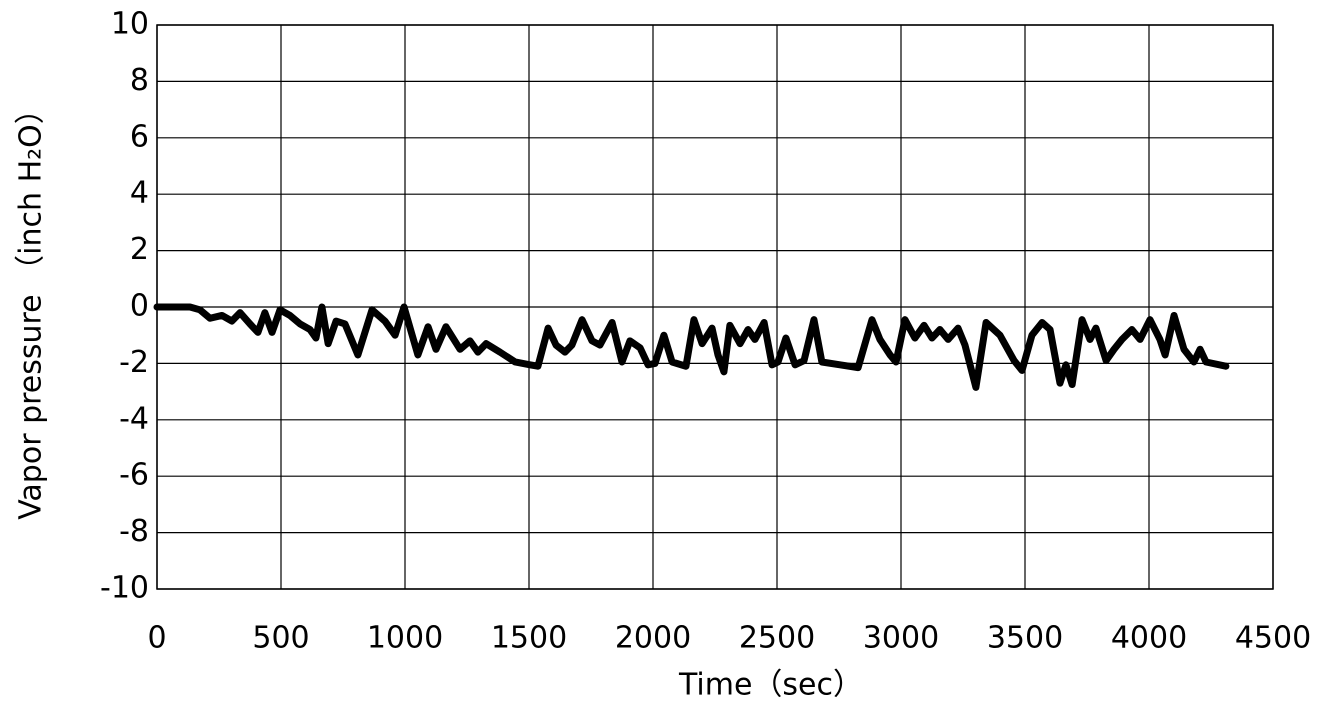 Image resolution: width=1338 pixels, height=715 pixels. I want to click on y-tick-label: 10, so click(130, 24).